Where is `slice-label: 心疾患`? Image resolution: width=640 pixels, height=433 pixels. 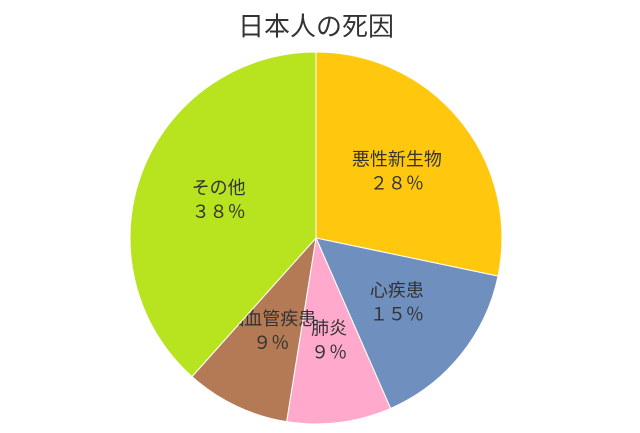
slice-label: 心疾患 is located at coordinates (397, 291).